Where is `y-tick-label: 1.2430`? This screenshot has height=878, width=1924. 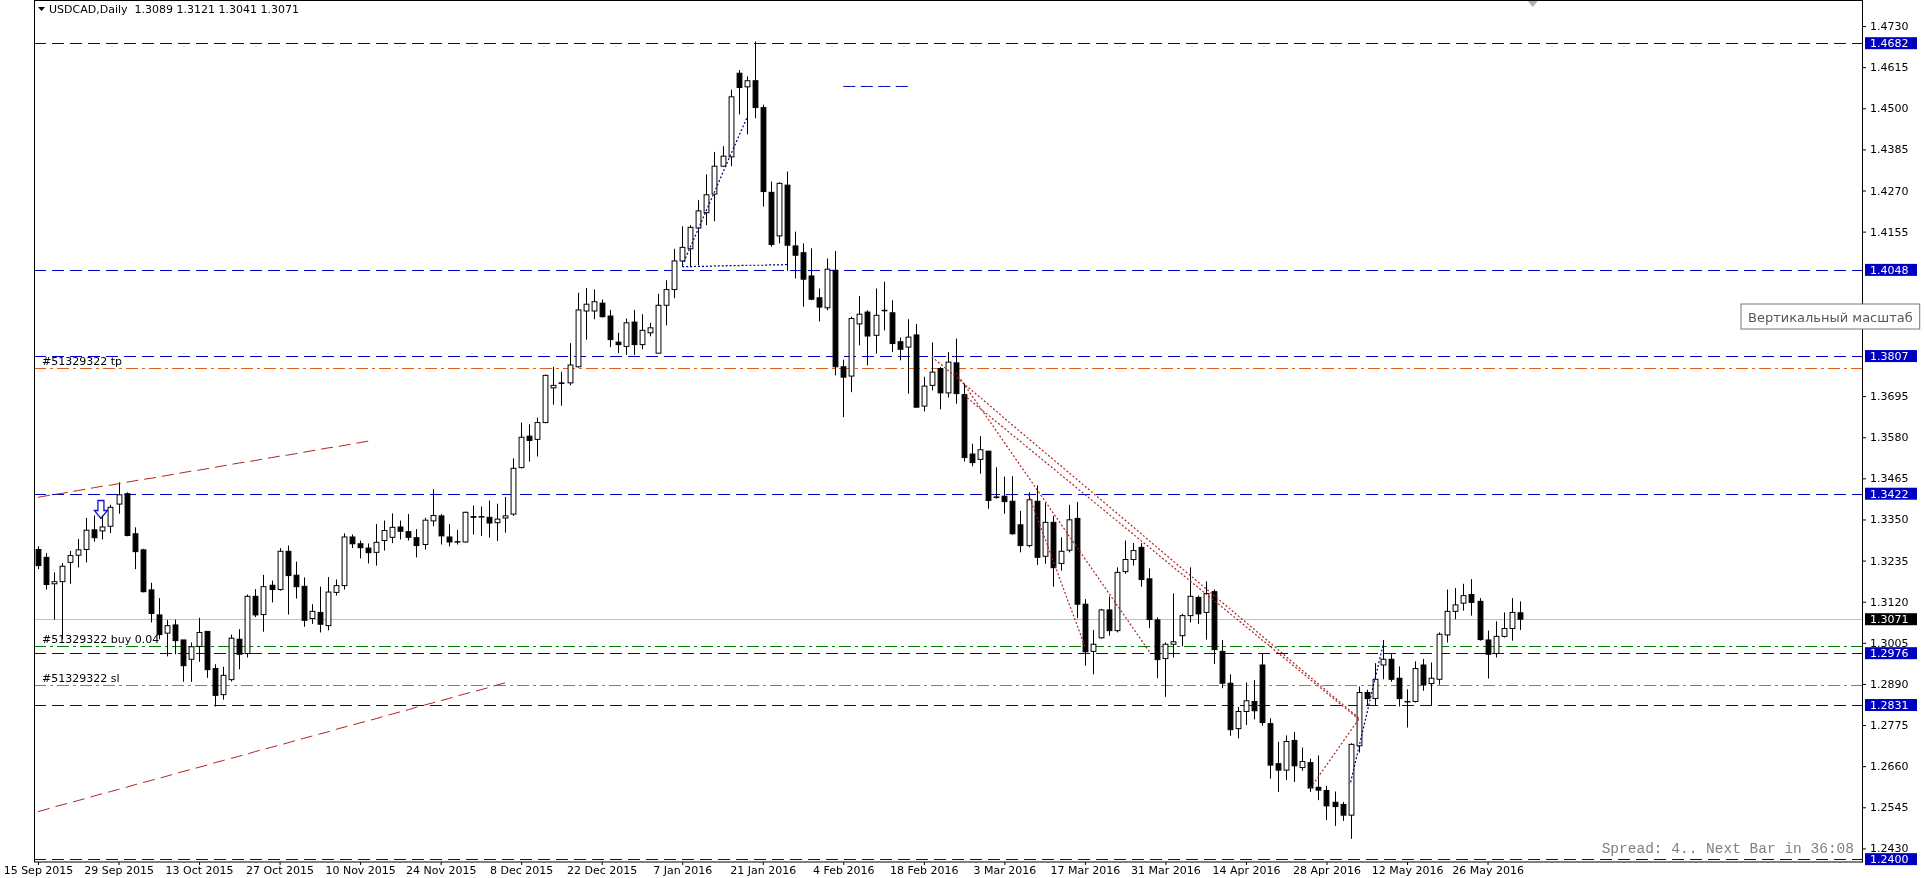 y-tick-label: 1.2430 is located at coordinates (1889, 849).